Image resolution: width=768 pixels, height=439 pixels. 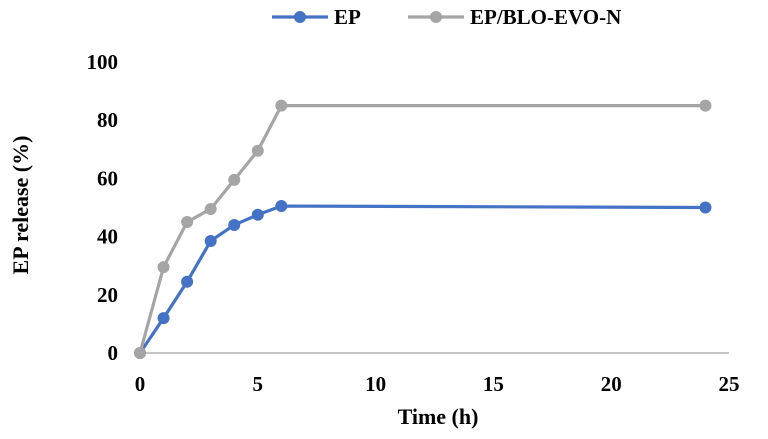 What do you see at coordinates (107, 295) in the screenshot?
I see `y-tick-label: 20` at bounding box center [107, 295].